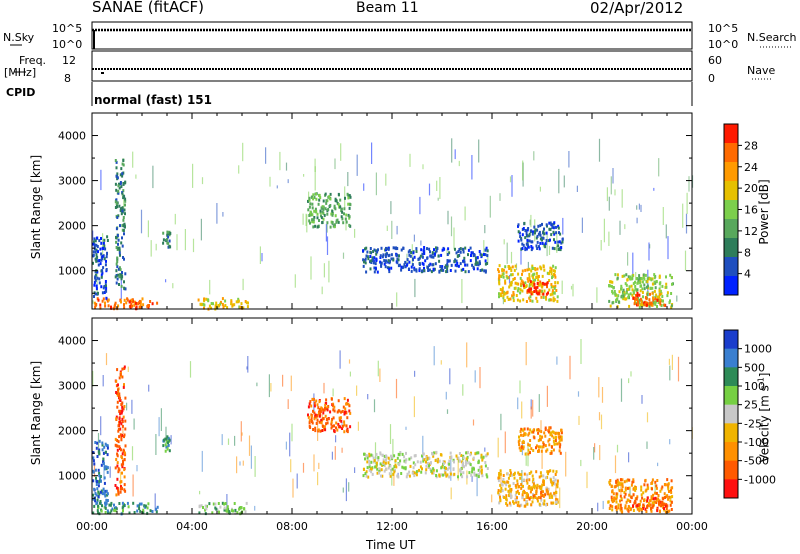 The width and height of the screenshot is (800, 554). I want to click on xtick-label: 16:00, so click(492, 526).